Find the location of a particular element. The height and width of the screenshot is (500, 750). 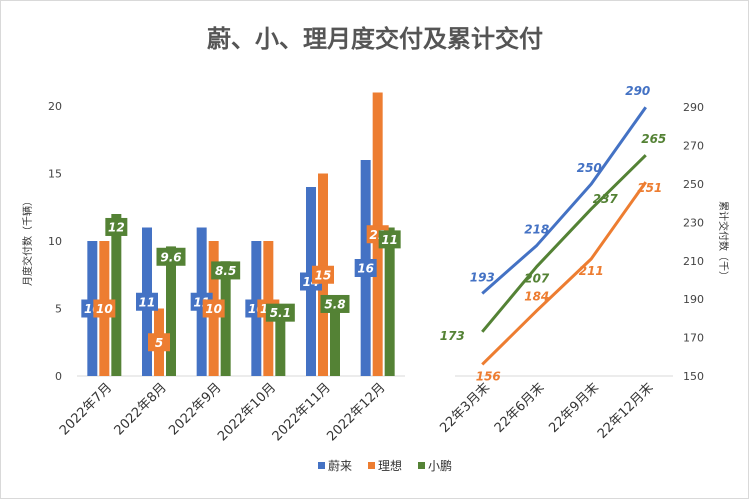

bar-data-label: 16 is located at coordinates (365, 269).